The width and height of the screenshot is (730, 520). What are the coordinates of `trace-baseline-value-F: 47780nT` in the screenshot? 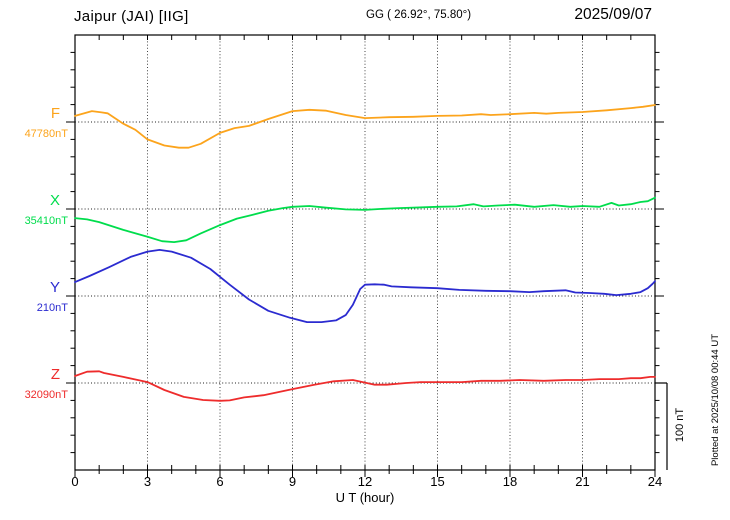 It's located at (46, 134).